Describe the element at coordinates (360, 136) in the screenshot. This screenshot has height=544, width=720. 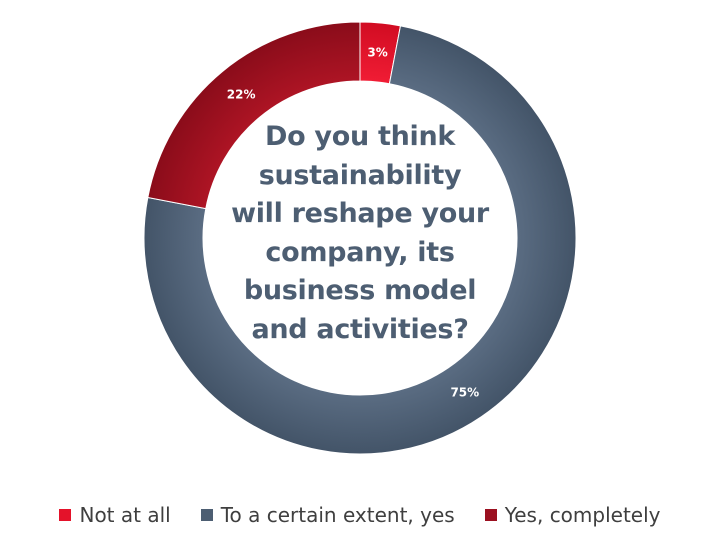
I see `title-line: Do you think` at that location.